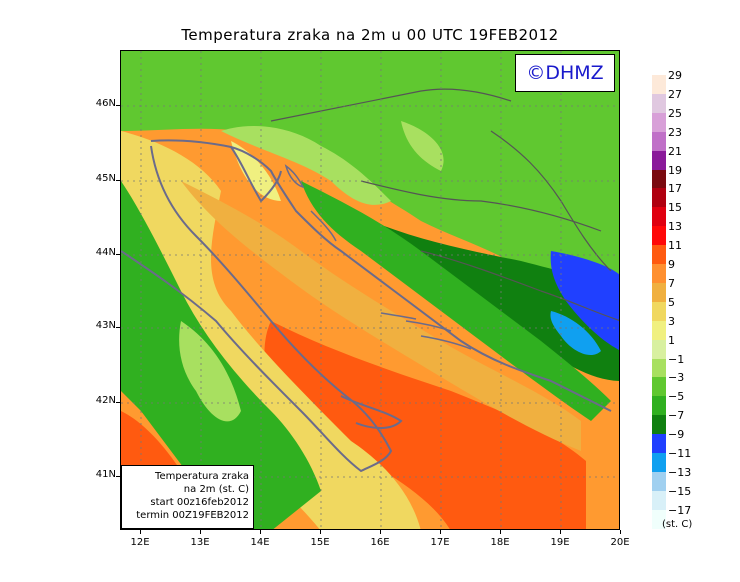 Image resolution: width=740 pixels, height=582 pixels. What do you see at coordinates (676, 397) in the screenshot?
I see `legend-label: −5` at bounding box center [676, 397].